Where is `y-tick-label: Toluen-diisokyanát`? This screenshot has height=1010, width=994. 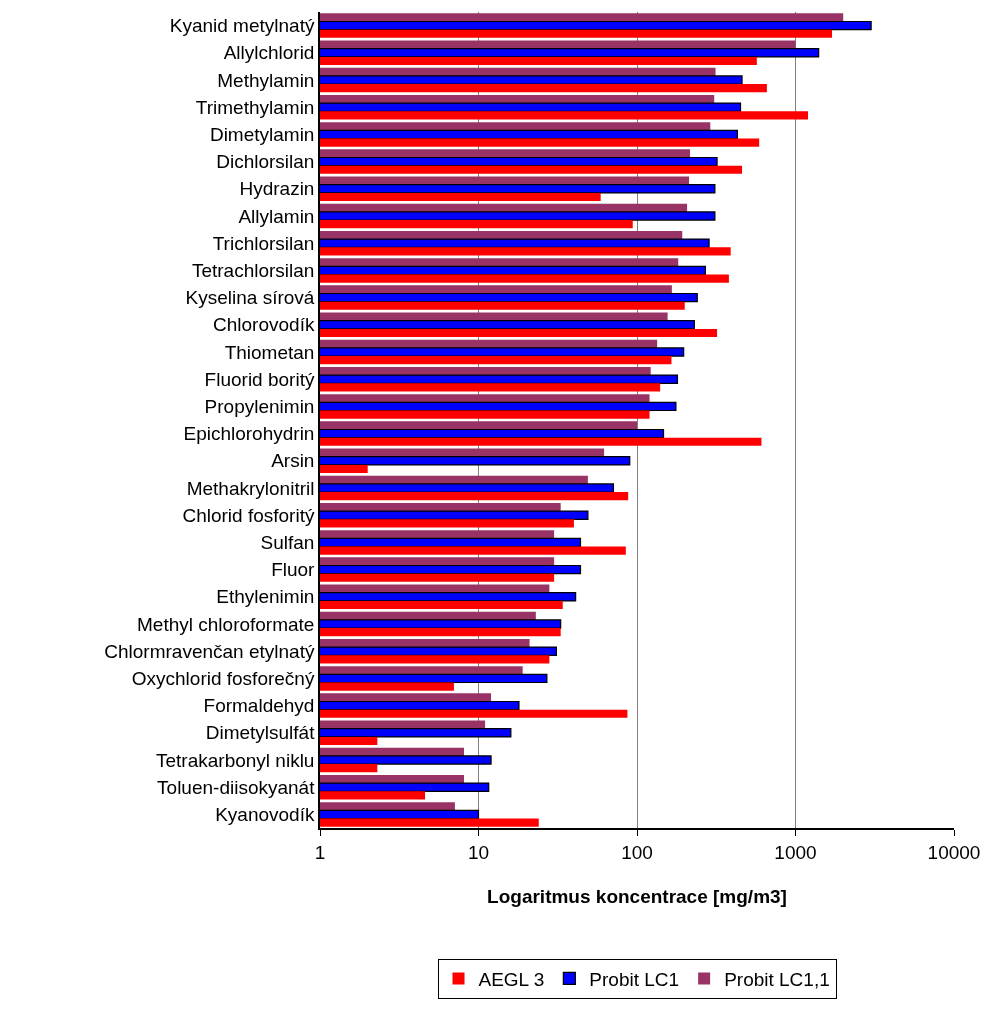 y-tick-label: Toluen-diisokyanát is located at coordinates (236, 787).